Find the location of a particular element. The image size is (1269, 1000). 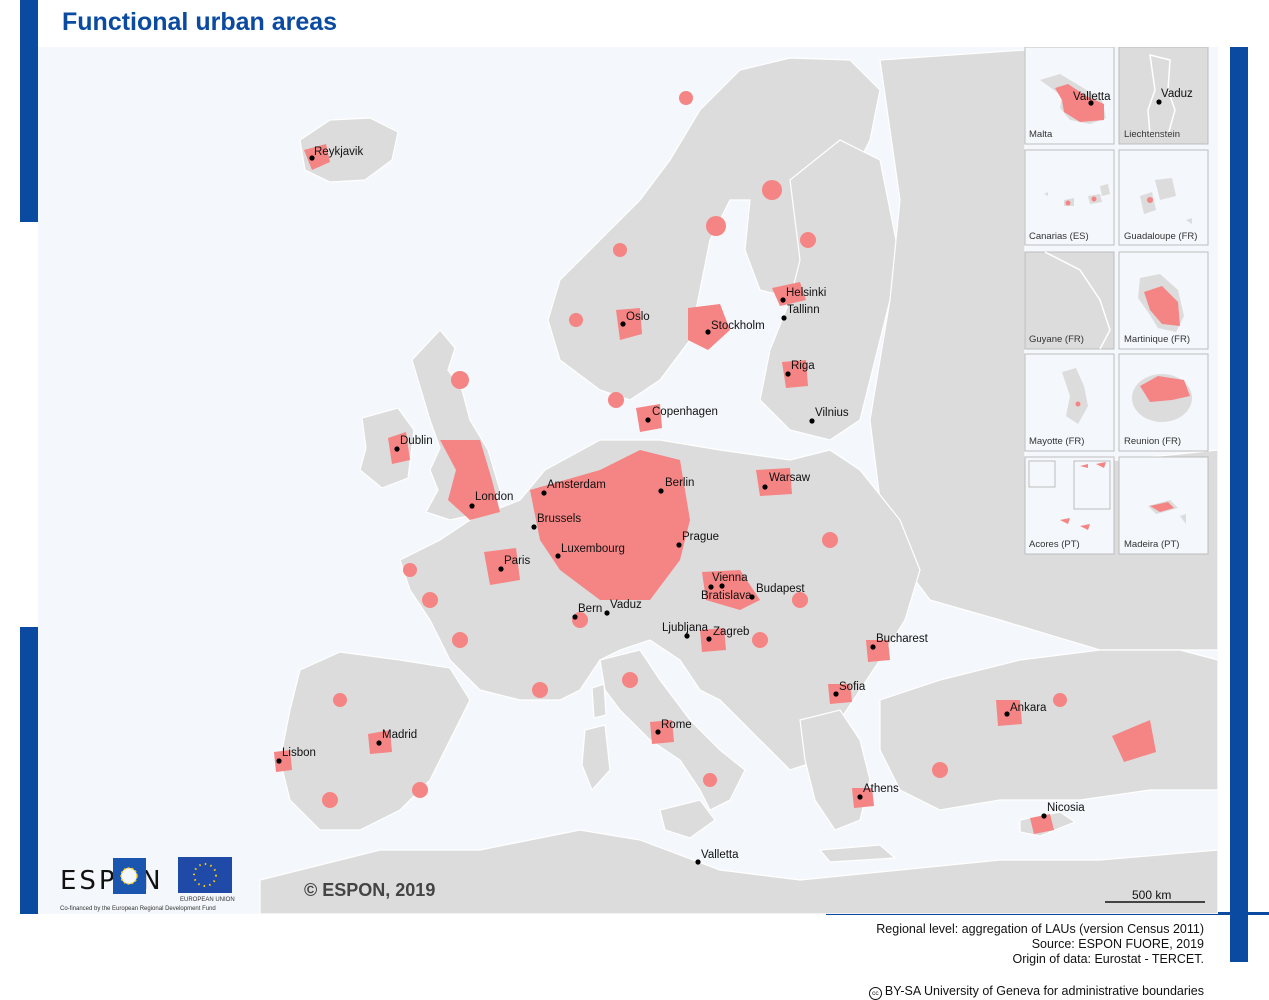

city-reykjavik: Reykjavik is located at coordinates (336, 153).